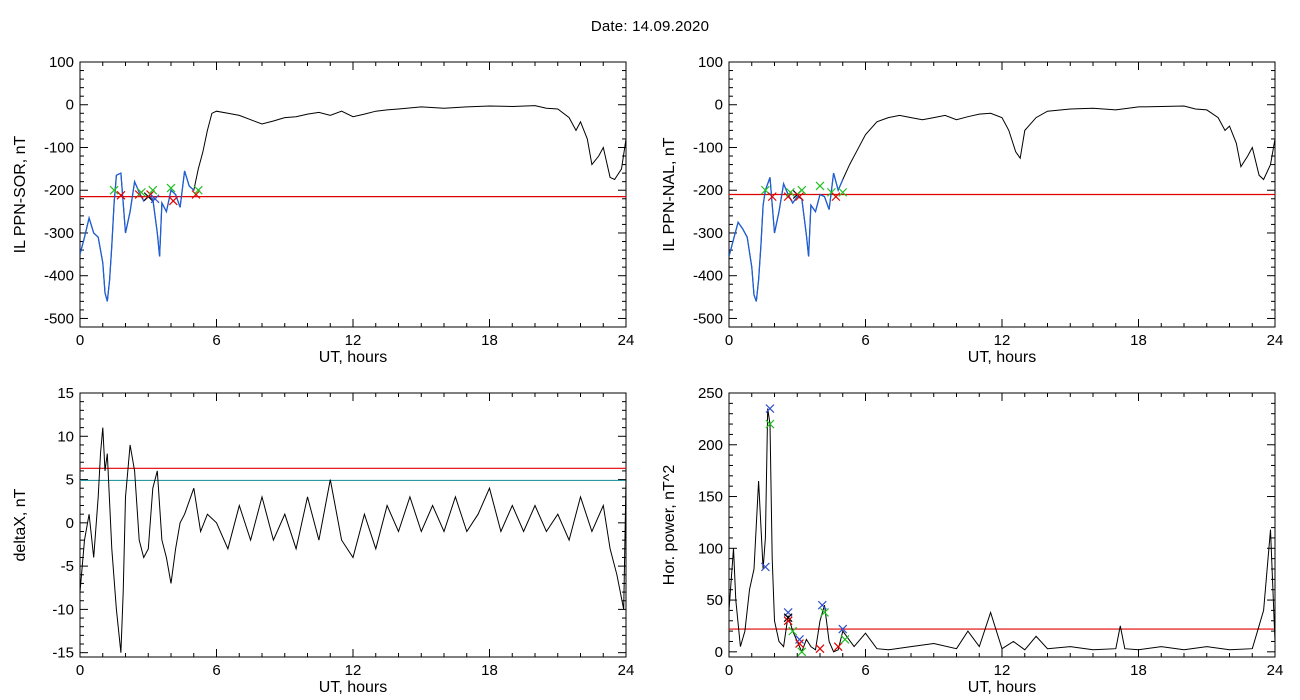  What do you see at coordinates (714, 600) in the screenshot?
I see `y-tick-label: 50` at bounding box center [714, 600].